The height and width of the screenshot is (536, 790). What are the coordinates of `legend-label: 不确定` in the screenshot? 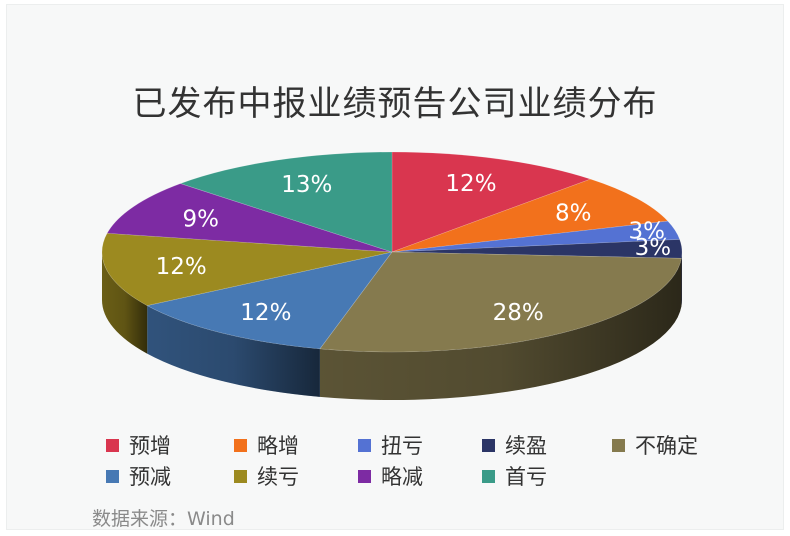 It's located at (666, 446).